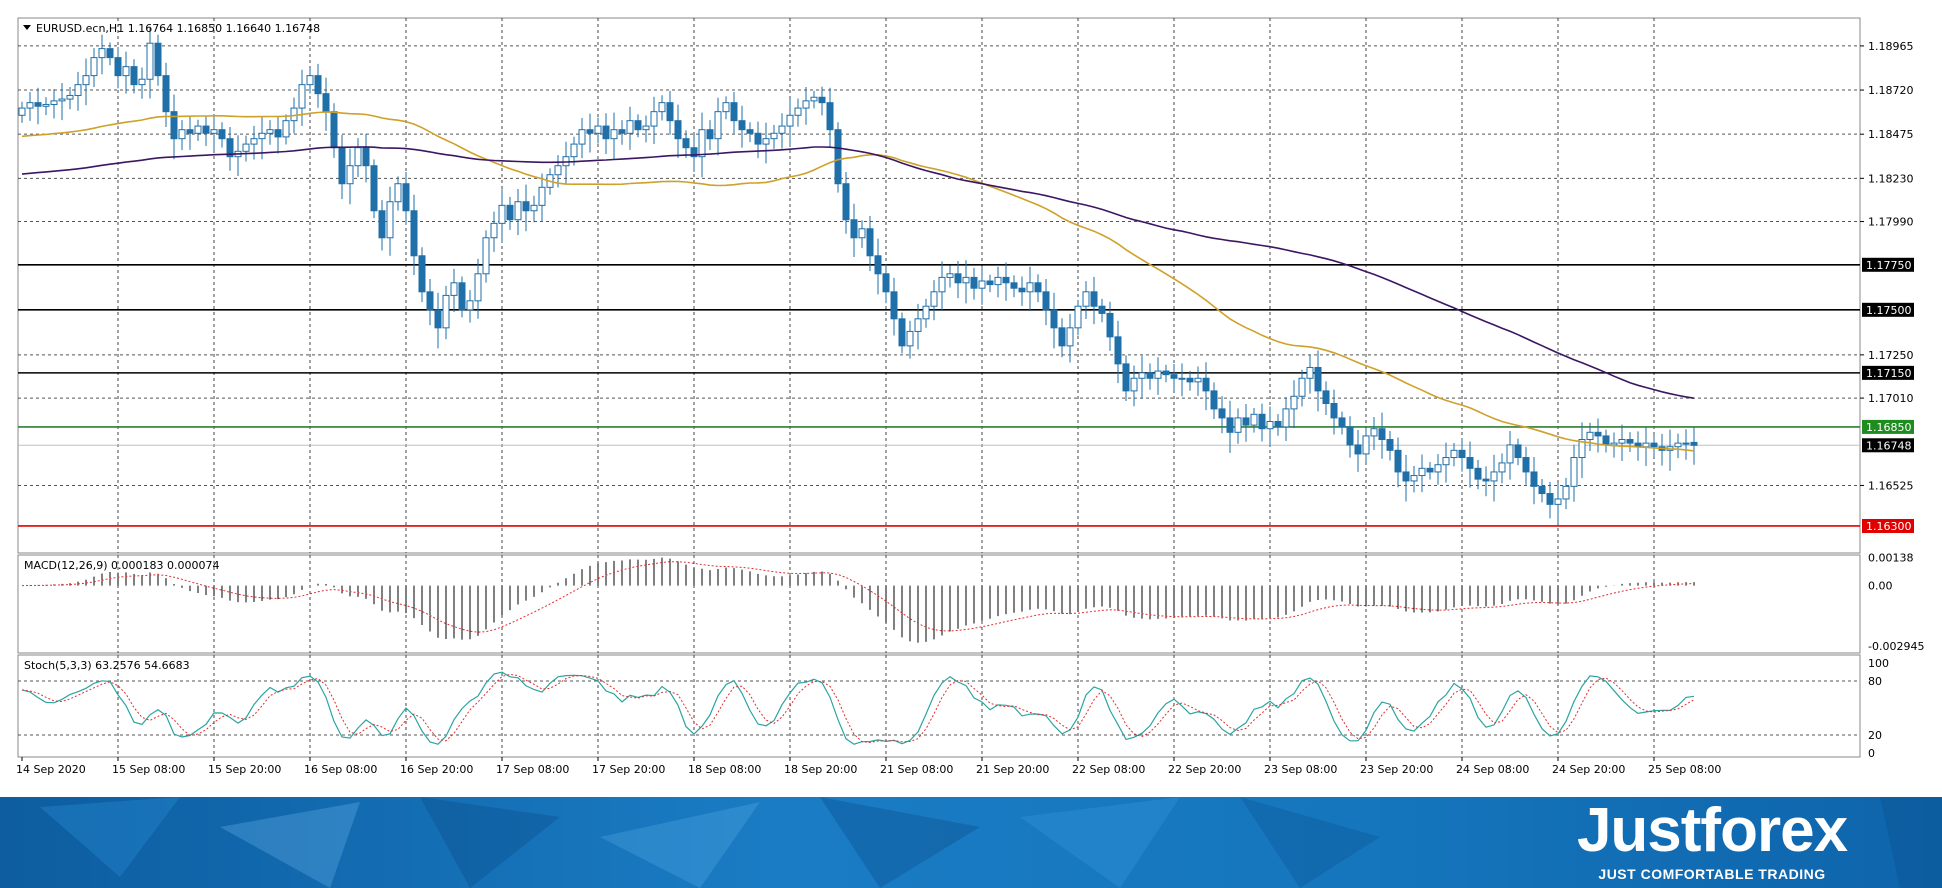  I want to click on stochastic-panel: 100 80 20 0 Stoch(5,3,3) 63.2576 54.6683, so click(953, 707).